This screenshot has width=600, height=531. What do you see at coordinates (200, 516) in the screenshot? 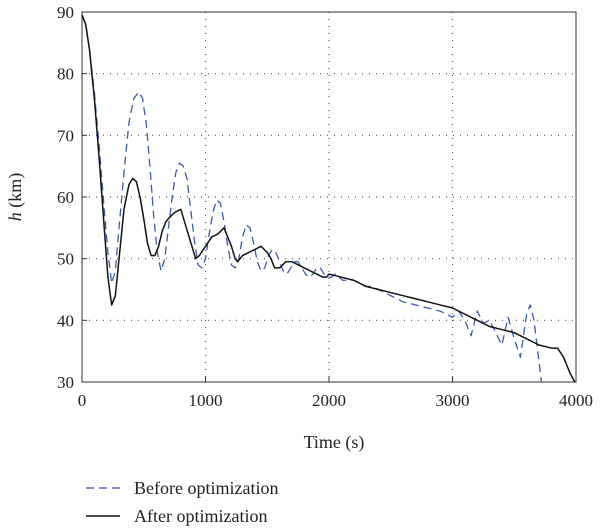
I see `legend-label-after: After optimization` at bounding box center [200, 516].